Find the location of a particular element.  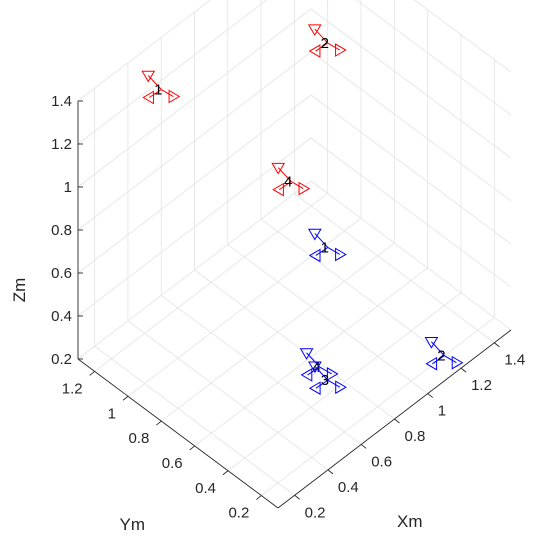

point-label: 2 is located at coordinates (441, 356).